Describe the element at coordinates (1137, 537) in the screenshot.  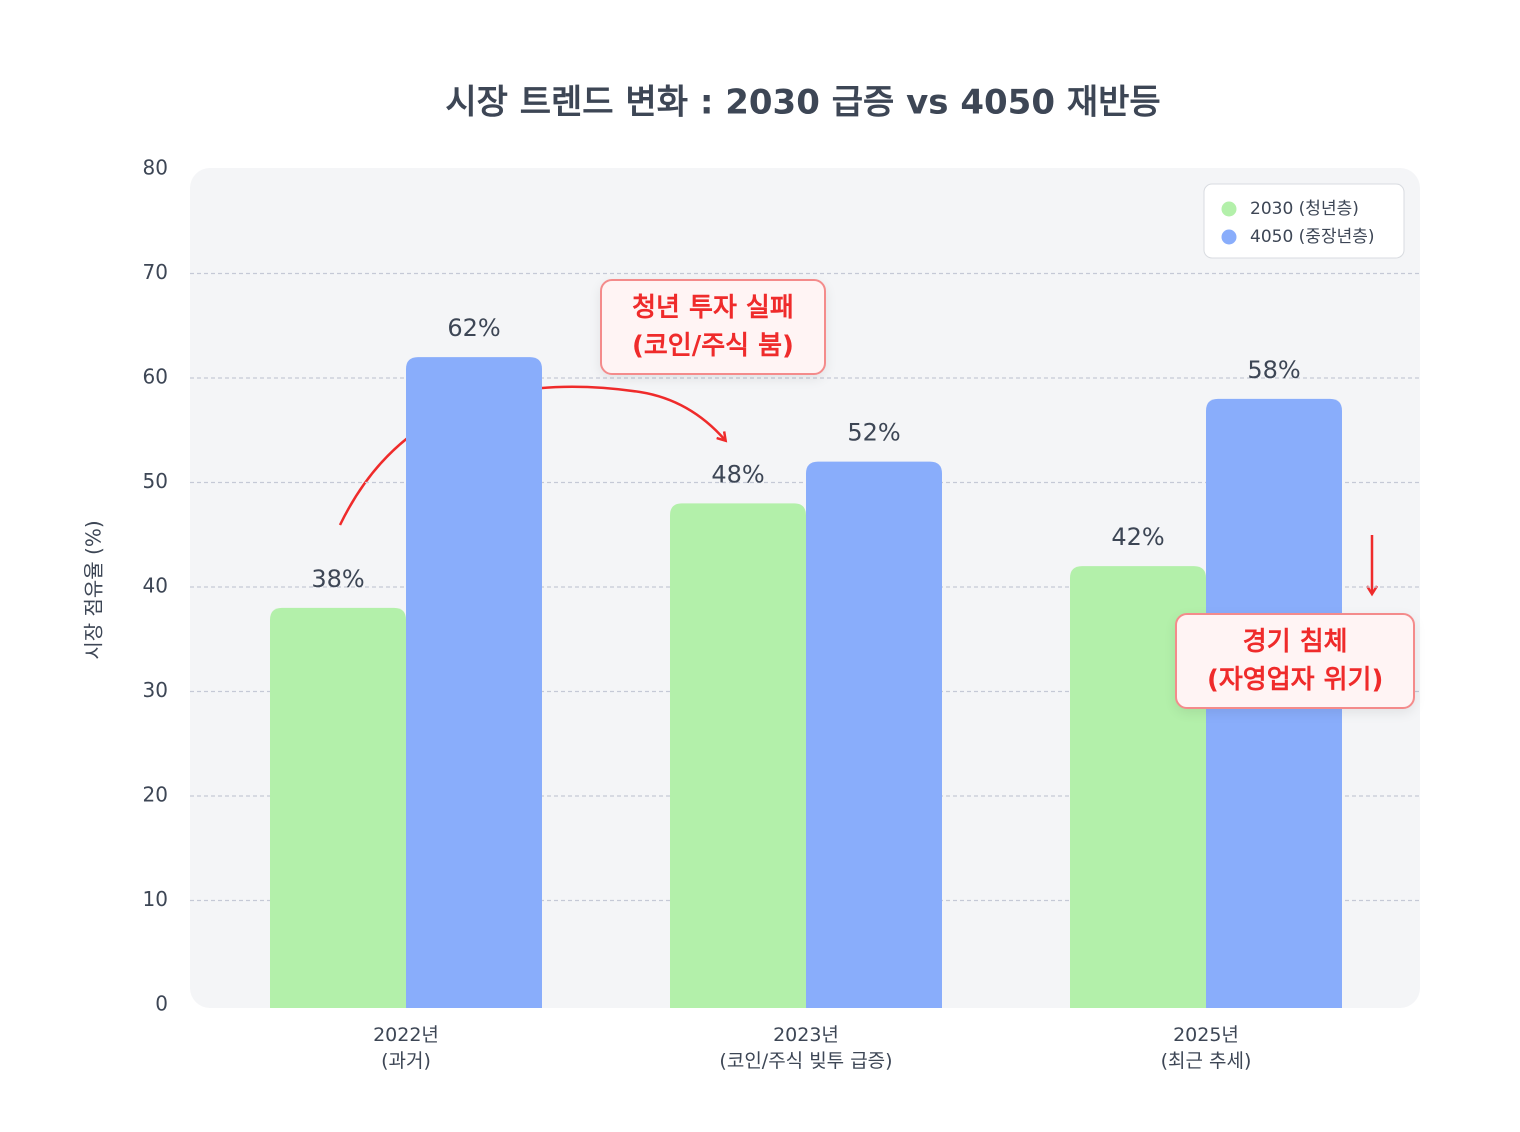
I see `value-label: 42%` at that location.